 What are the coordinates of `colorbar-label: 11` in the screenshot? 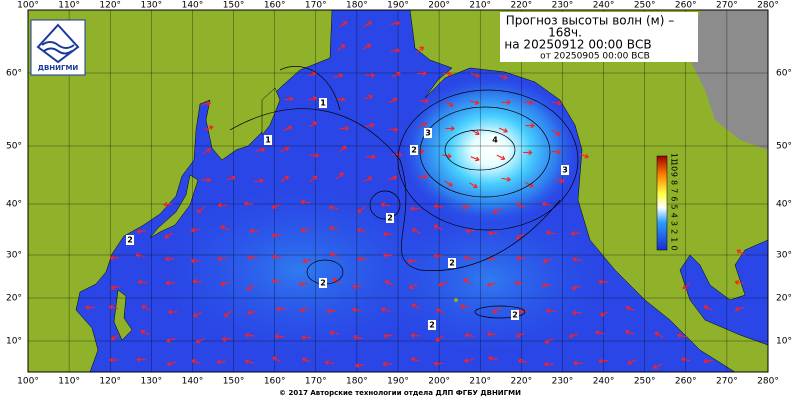 It's located at (674, 158).